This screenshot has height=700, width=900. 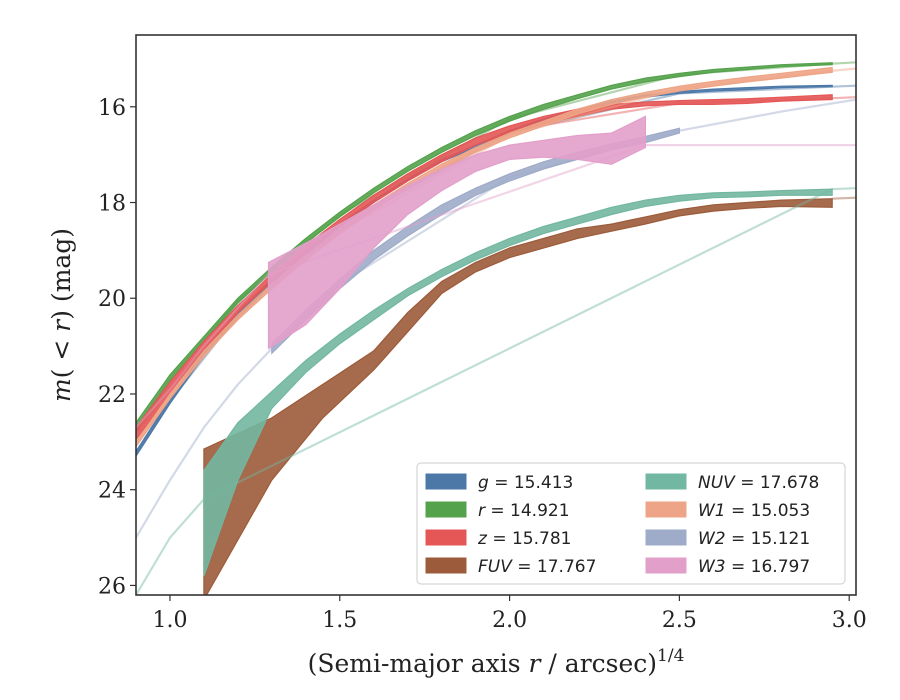 I want to click on legend-item-w3: W3 = 16.797, so click(x=727, y=567).